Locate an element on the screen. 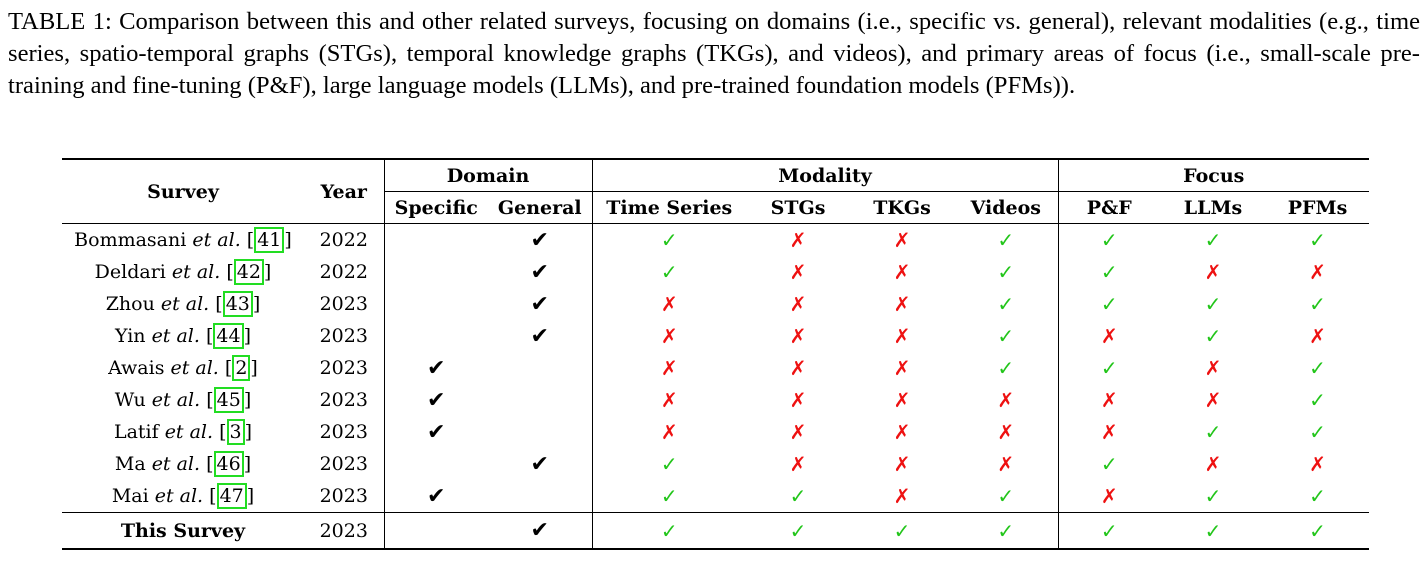 Image resolution: width=1425 pixels, height=587 pixels. cell-time-series: ✓ is located at coordinates (669, 272).